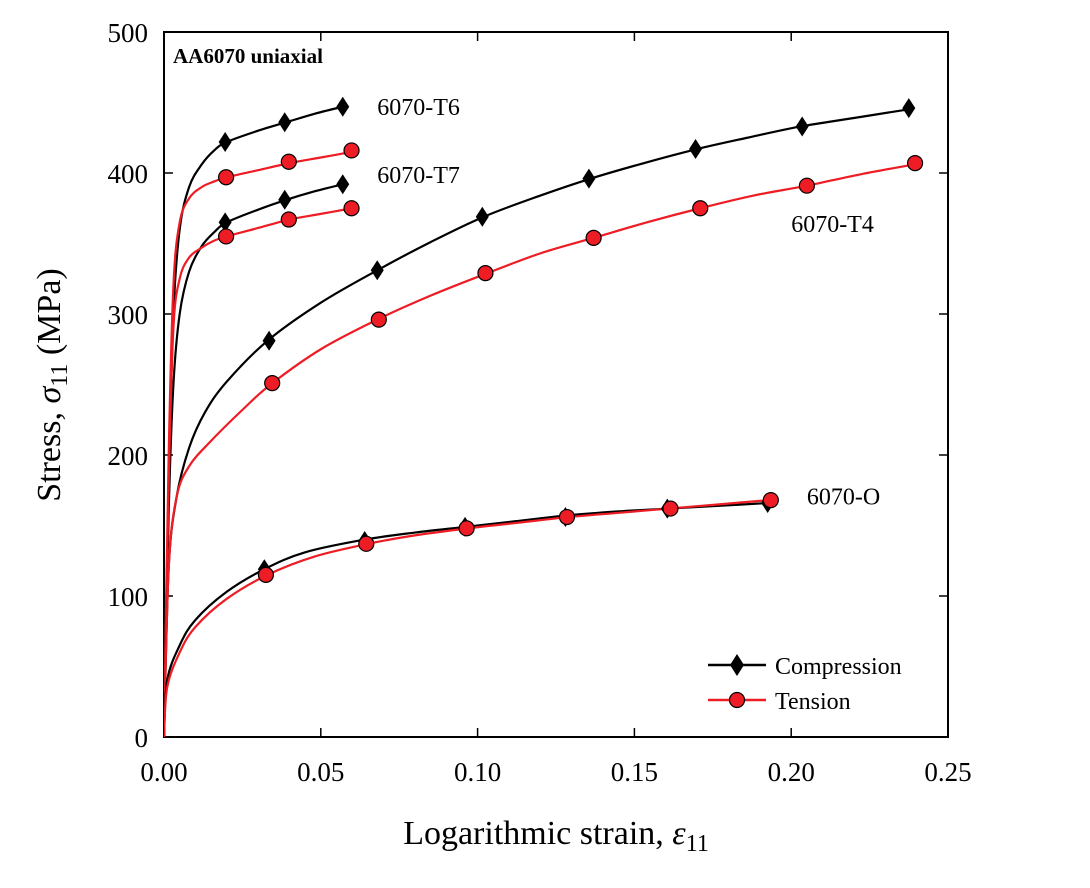 Image resolution: width=1090 pixels, height=888 pixels. Describe the element at coordinates (254, 460) in the screenshot. I see `curve-6070-t7-compression` at that location.